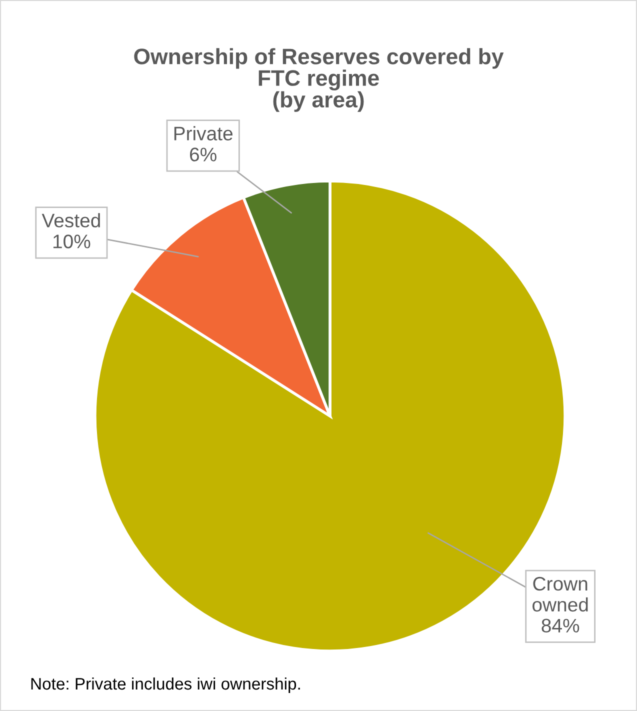 The height and width of the screenshot is (711, 637). I want to click on chart-title: Ownership of Reserves covered by FTC regime (by area), so click(319, 80).